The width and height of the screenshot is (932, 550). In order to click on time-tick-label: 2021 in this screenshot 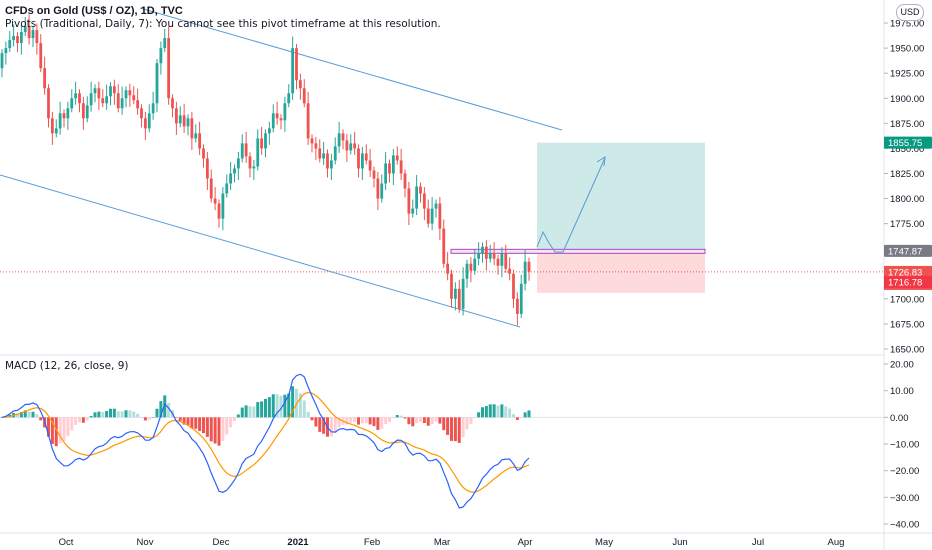, I will do `click(298, 542)`.